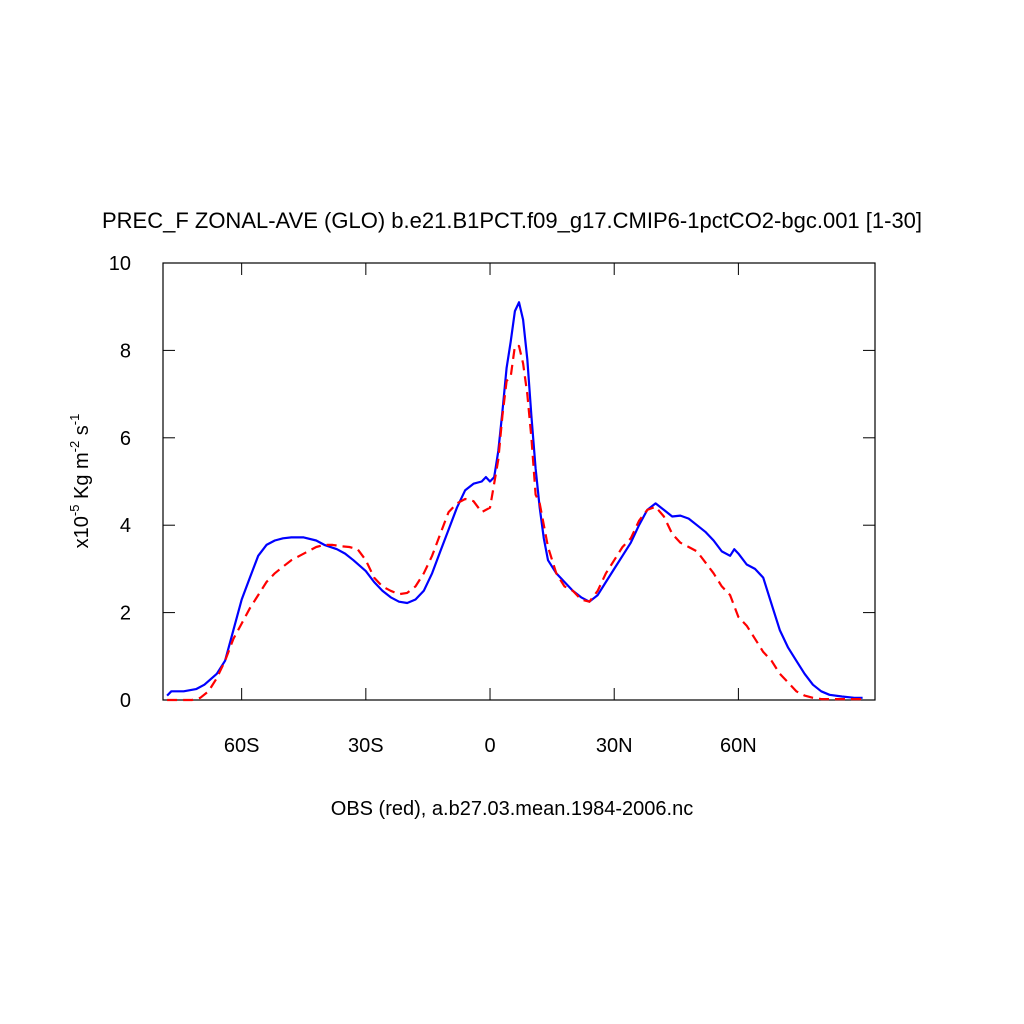 The height and width of the screenshot is (1024, 1024). Describe the element at coordinates (738, 746) in the screenshot. I see `x-tick-label: 60N` at that location.